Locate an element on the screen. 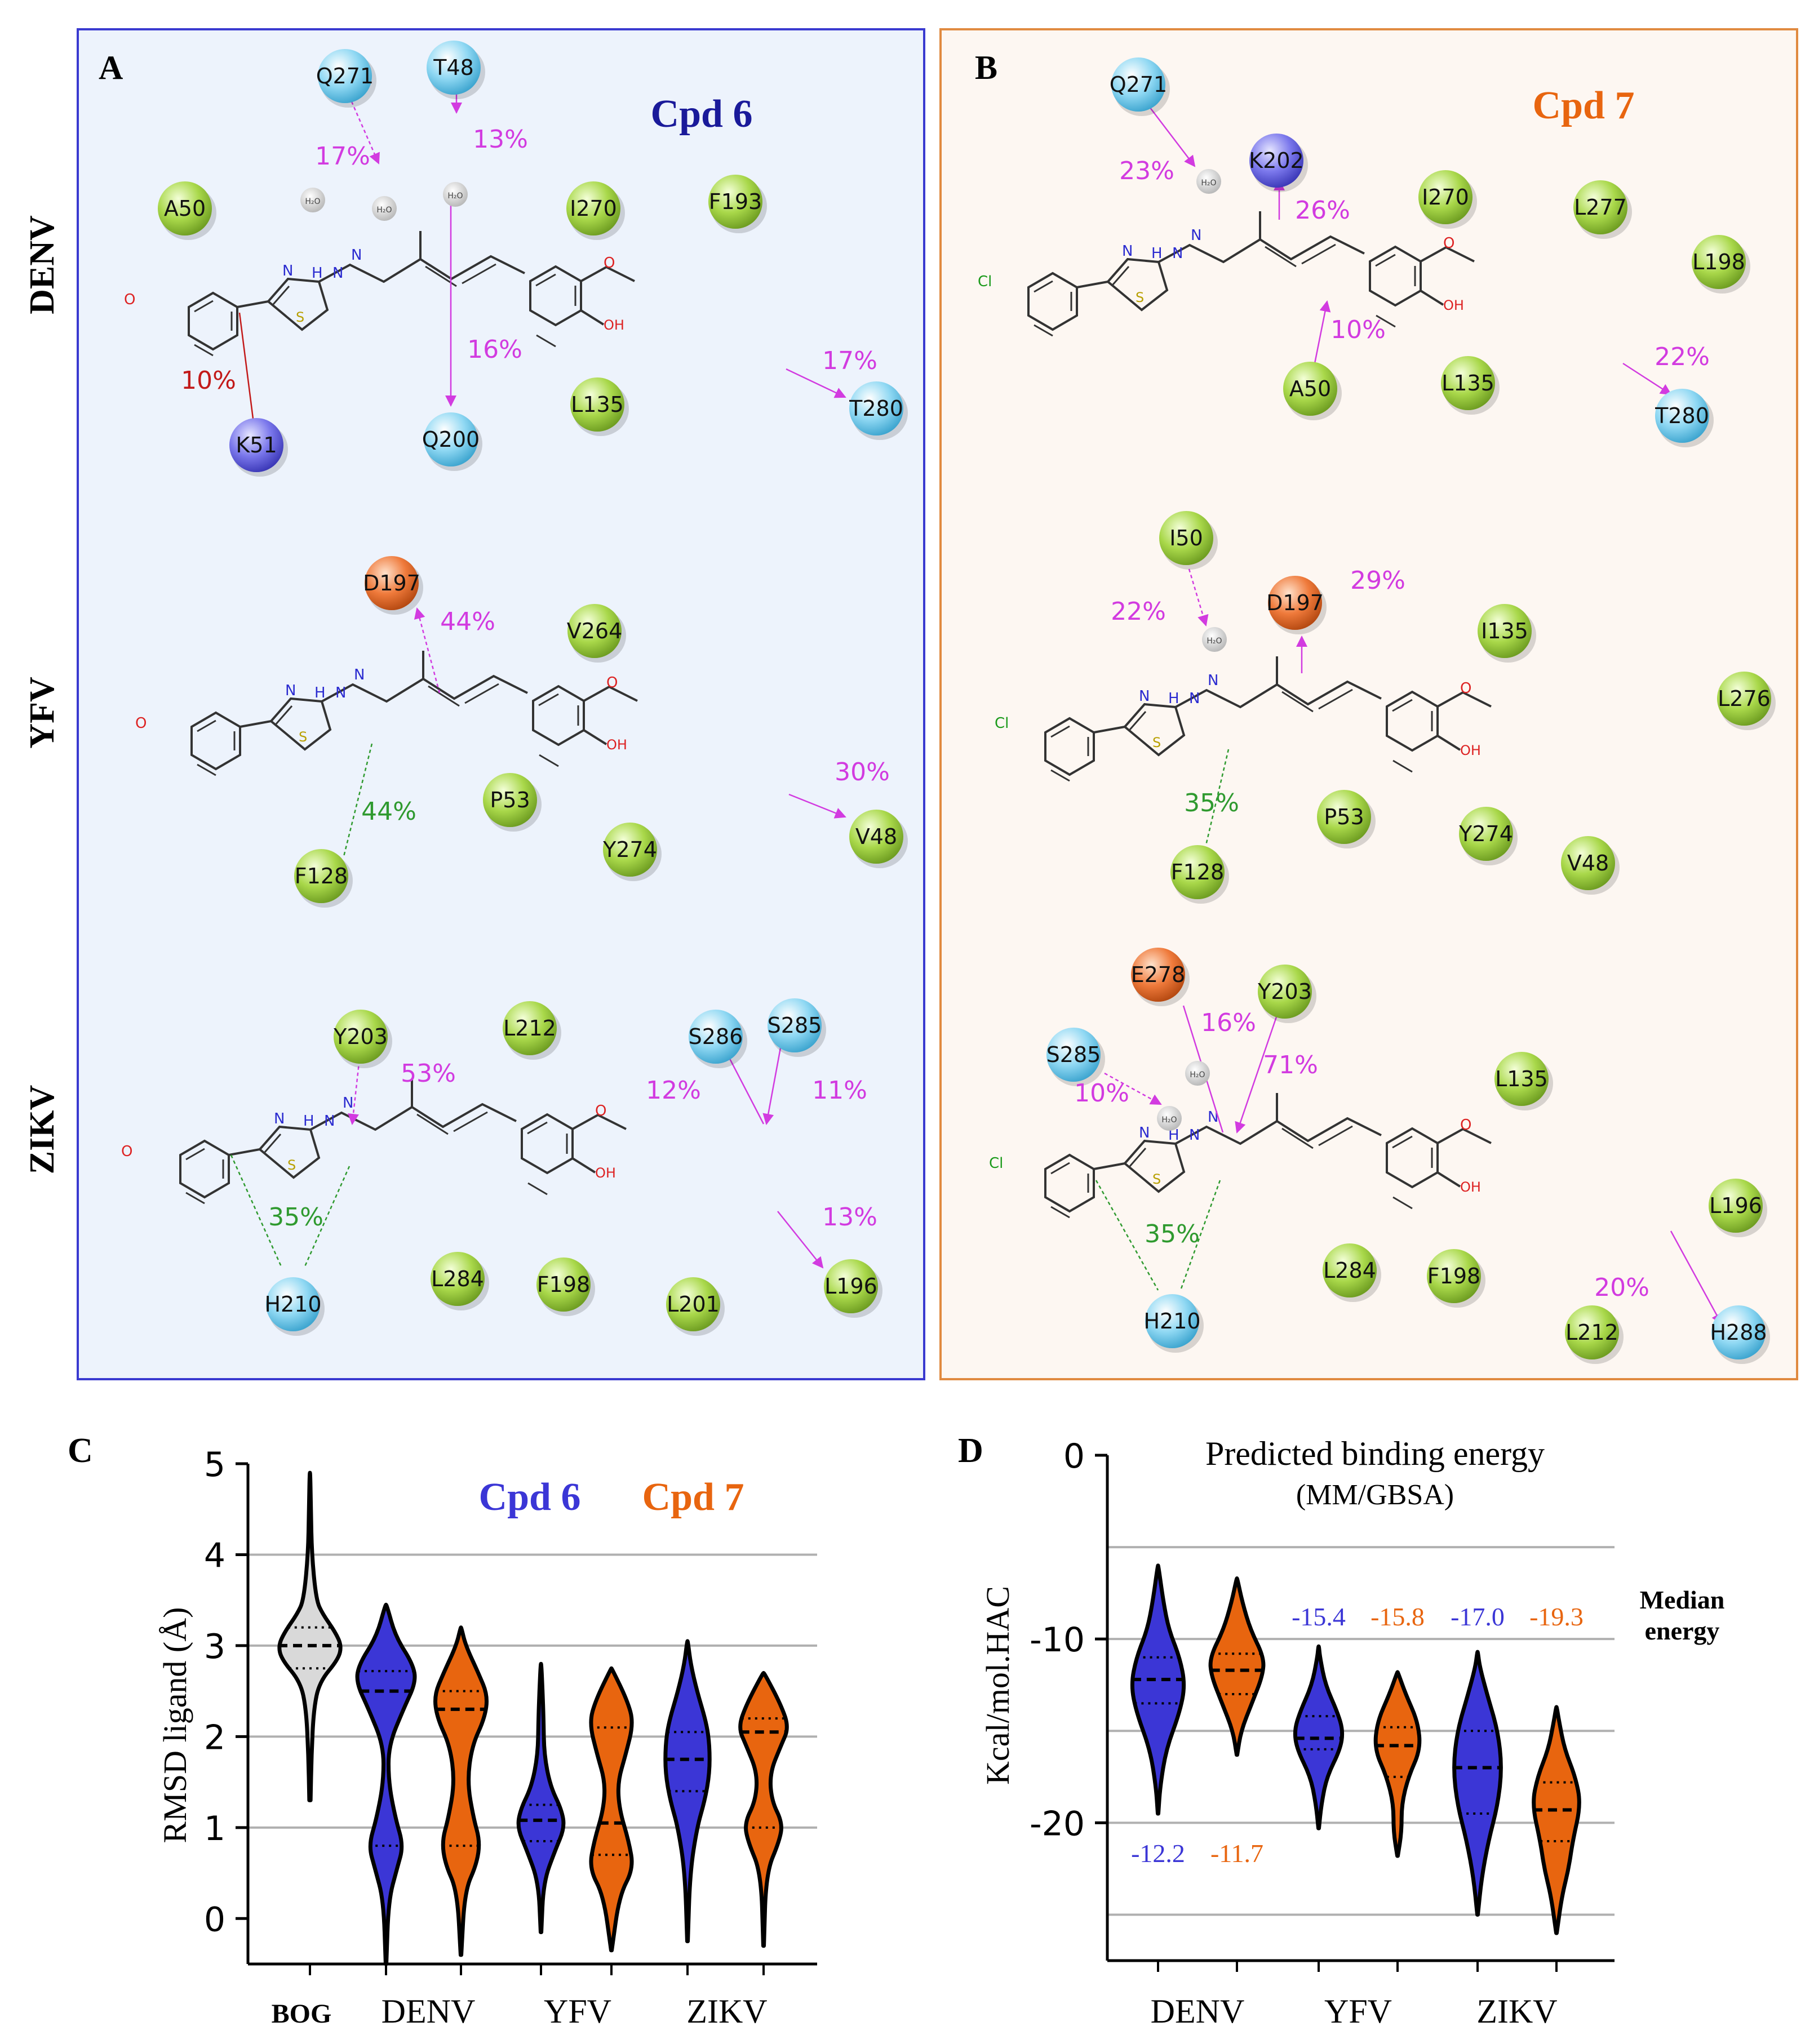  residue-f128: F128 is located at coordinates (324, 878).